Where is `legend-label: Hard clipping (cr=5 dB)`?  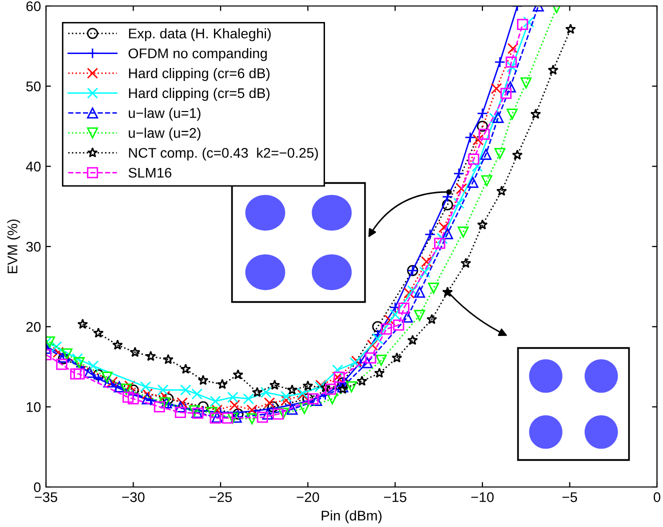
legend-label: Hard clipping (cr=5 dB) is located at coordinates (199, 94).